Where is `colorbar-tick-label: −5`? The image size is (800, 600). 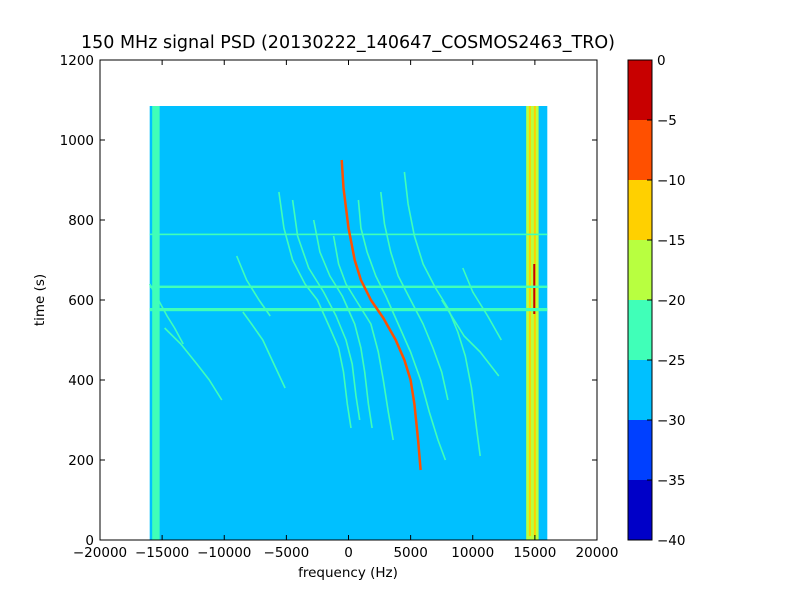 colorbar-tick-label: −5 is located at coordinates (667, 121).